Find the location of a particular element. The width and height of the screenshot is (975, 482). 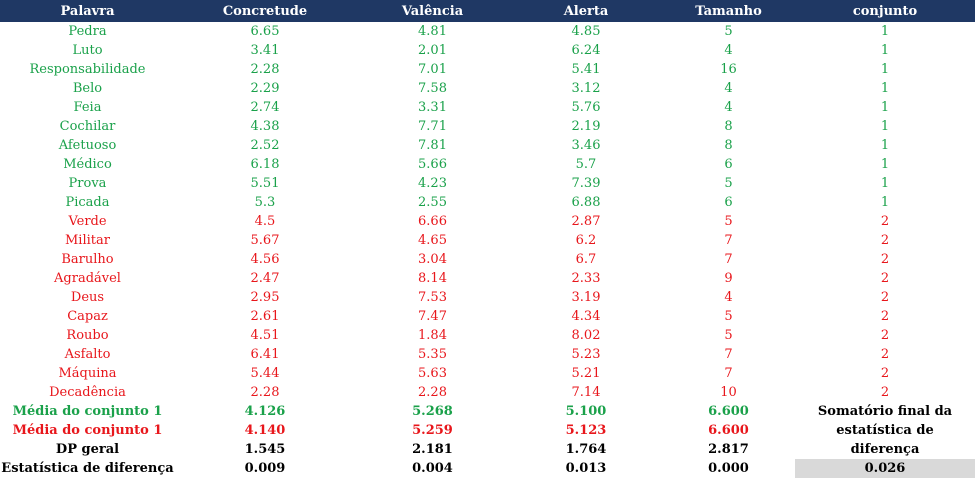

word-cell: Asfalto is located at coordinates (87, 354).